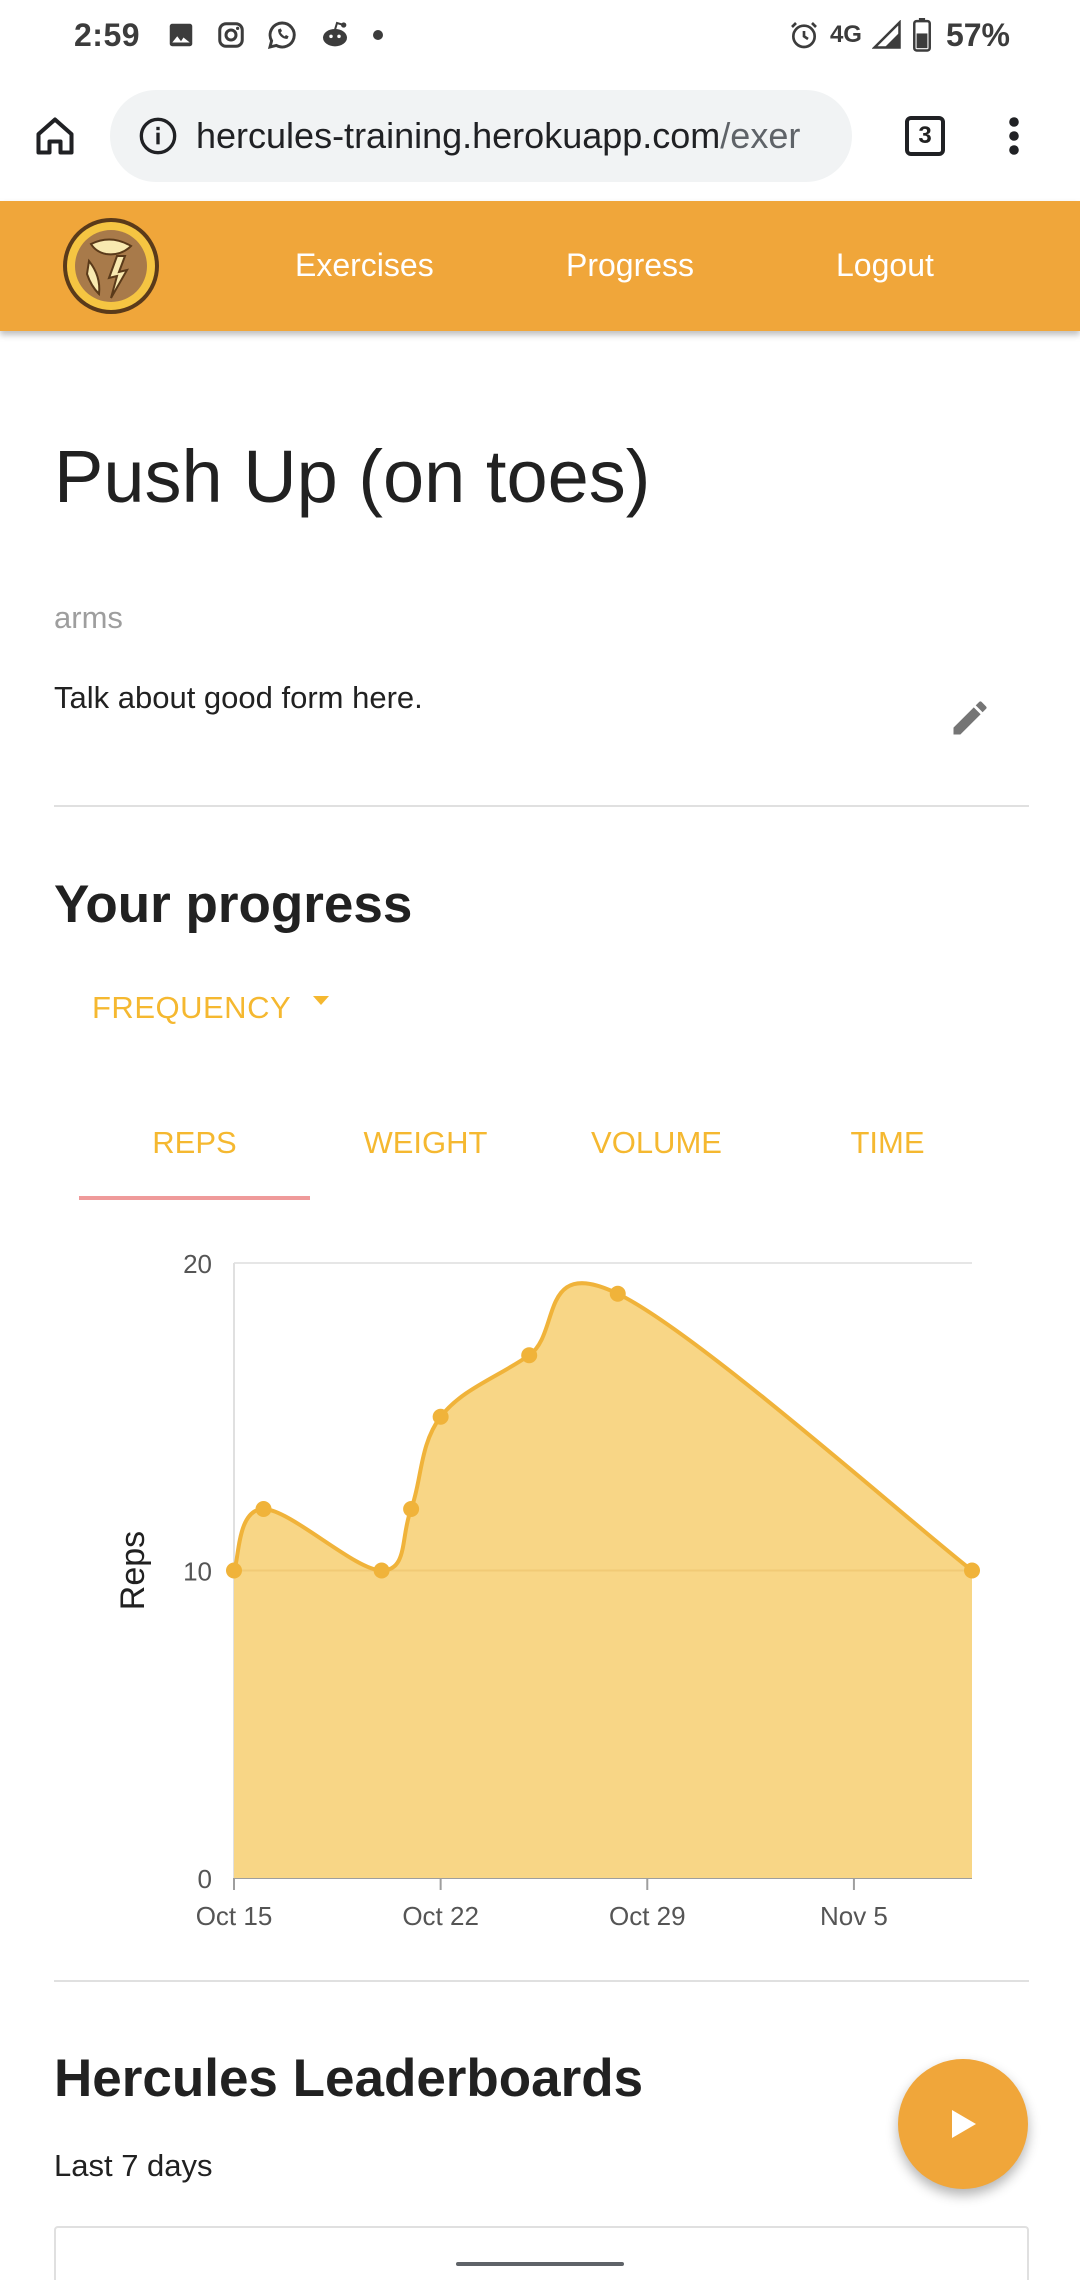 This screenshot has height=2280, width=1080. I want to click on system-status: 4G 57%, so click(899, 35).